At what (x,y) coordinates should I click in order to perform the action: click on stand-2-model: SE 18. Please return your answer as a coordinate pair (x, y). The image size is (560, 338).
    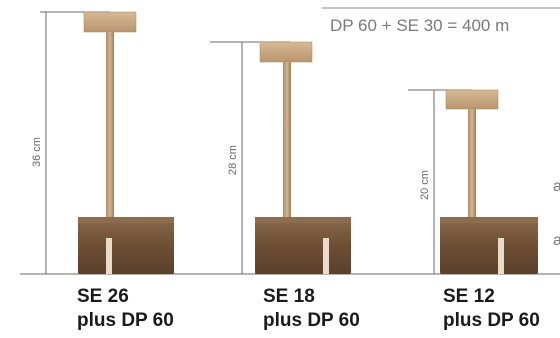
    Looking at the image, I should click on (289, 296).